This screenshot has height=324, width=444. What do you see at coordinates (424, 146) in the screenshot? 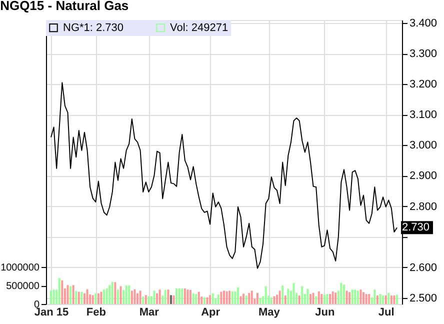
I see `y-tick-label: 3.000` at bounding box center [424, 146].